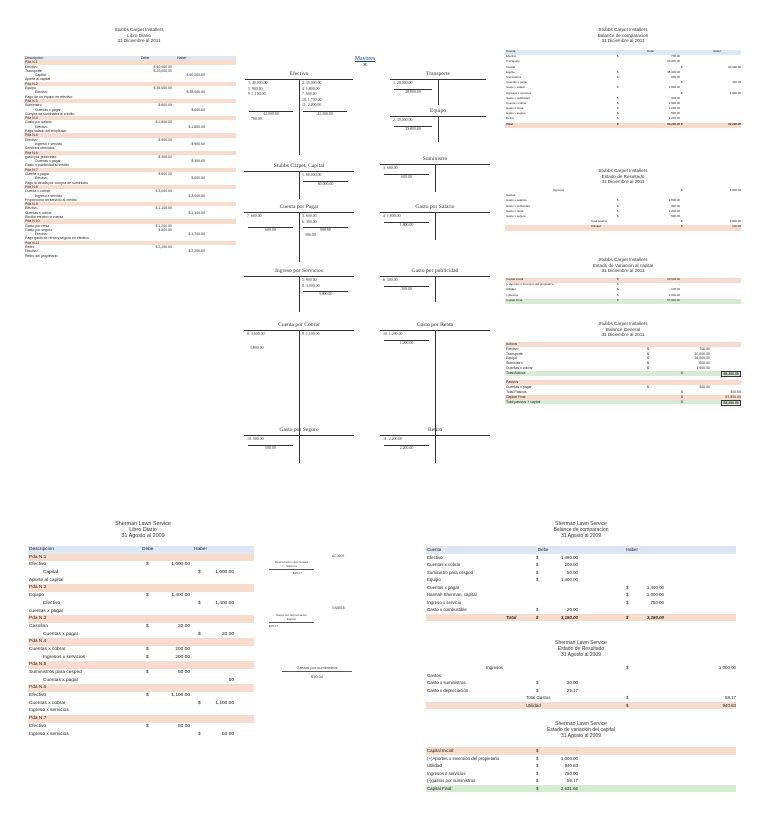 The image size is (768, 833). I want to click on row-center-label: Total Gastos, so click(538, 697).